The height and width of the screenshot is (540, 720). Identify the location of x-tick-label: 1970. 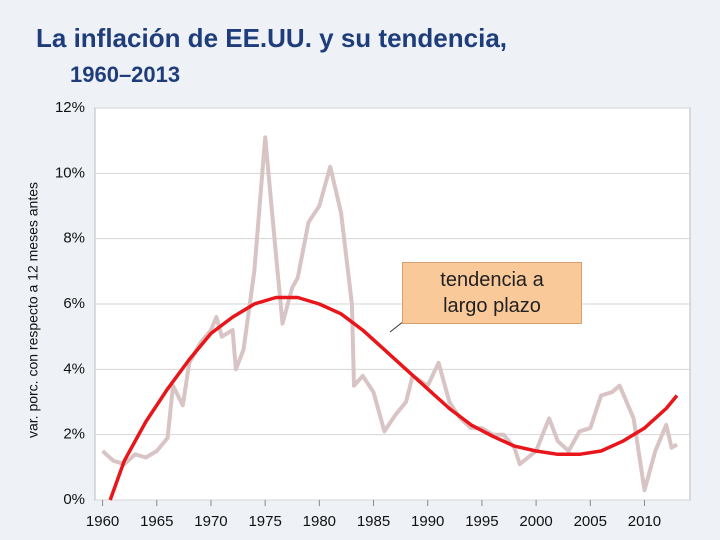
(210, 521).